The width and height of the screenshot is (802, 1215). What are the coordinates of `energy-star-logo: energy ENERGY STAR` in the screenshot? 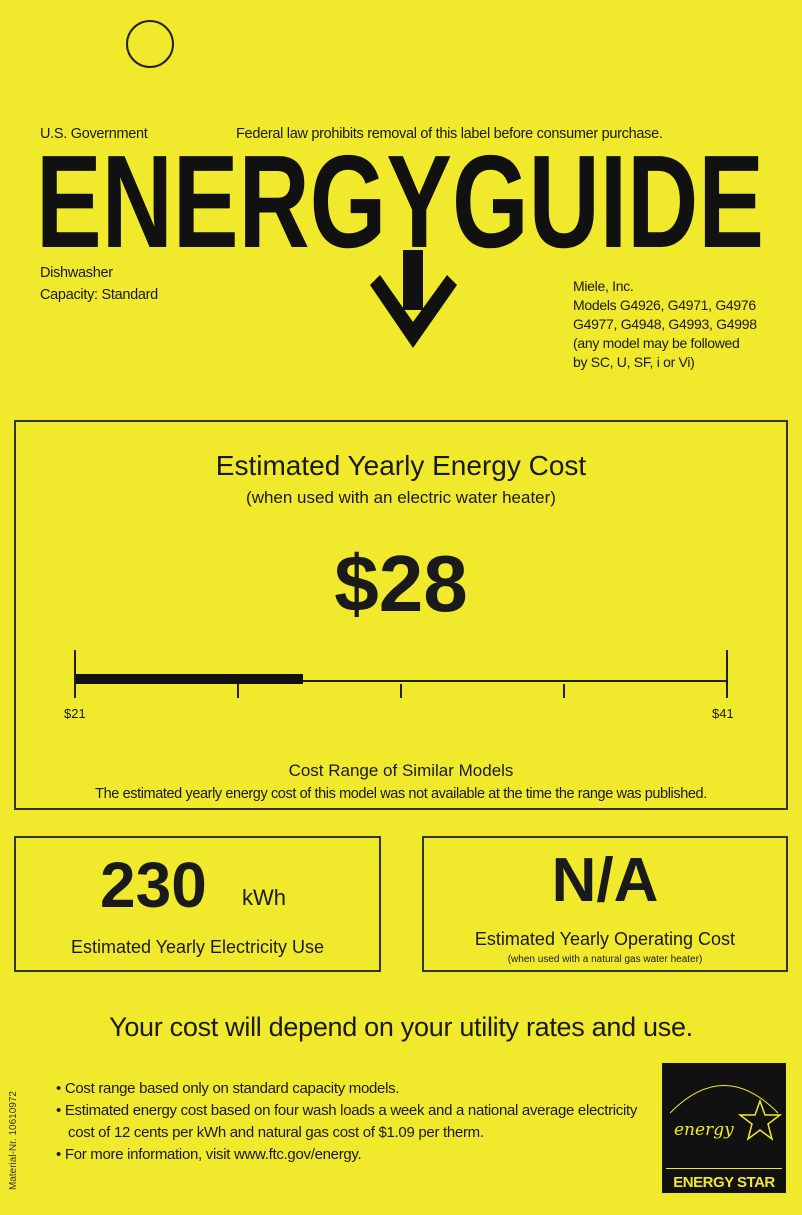 It's located at (724, 1128).